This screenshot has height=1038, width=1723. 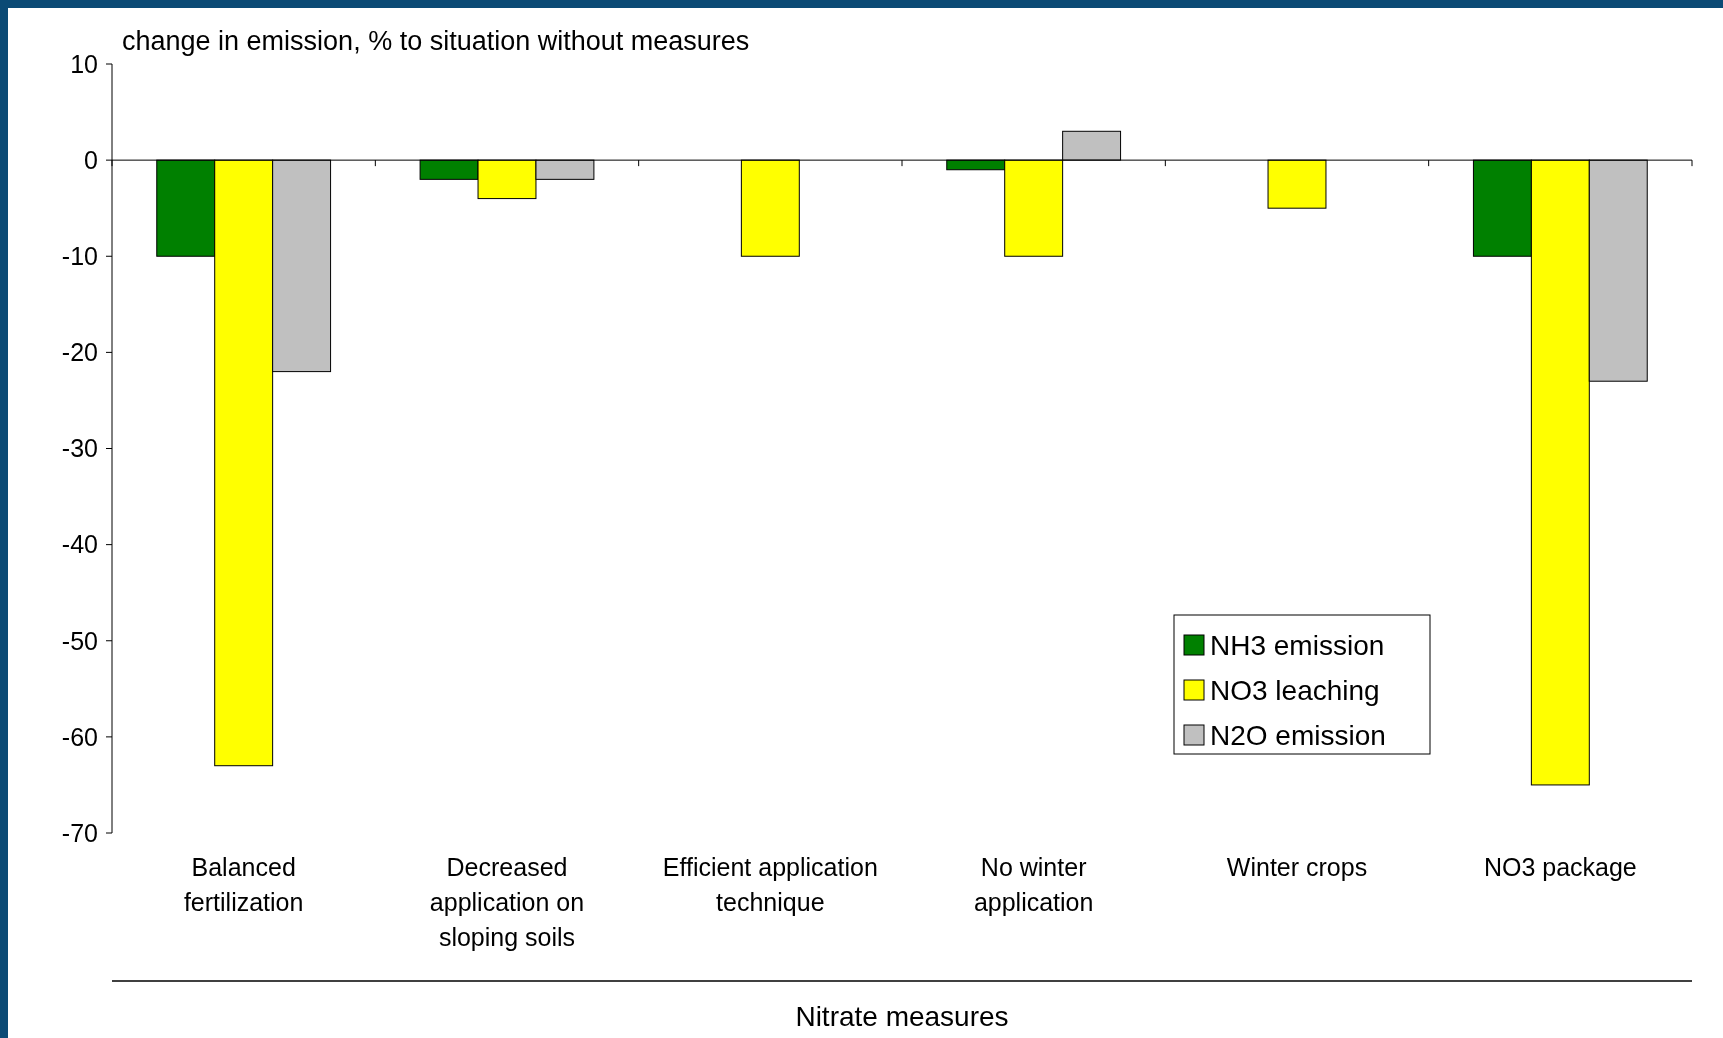 What do you see at coordinates (507, 902) in the screenshot?
I see `x-tick-label: Decreased application on sloping soils` at bounding box center [507, 902].